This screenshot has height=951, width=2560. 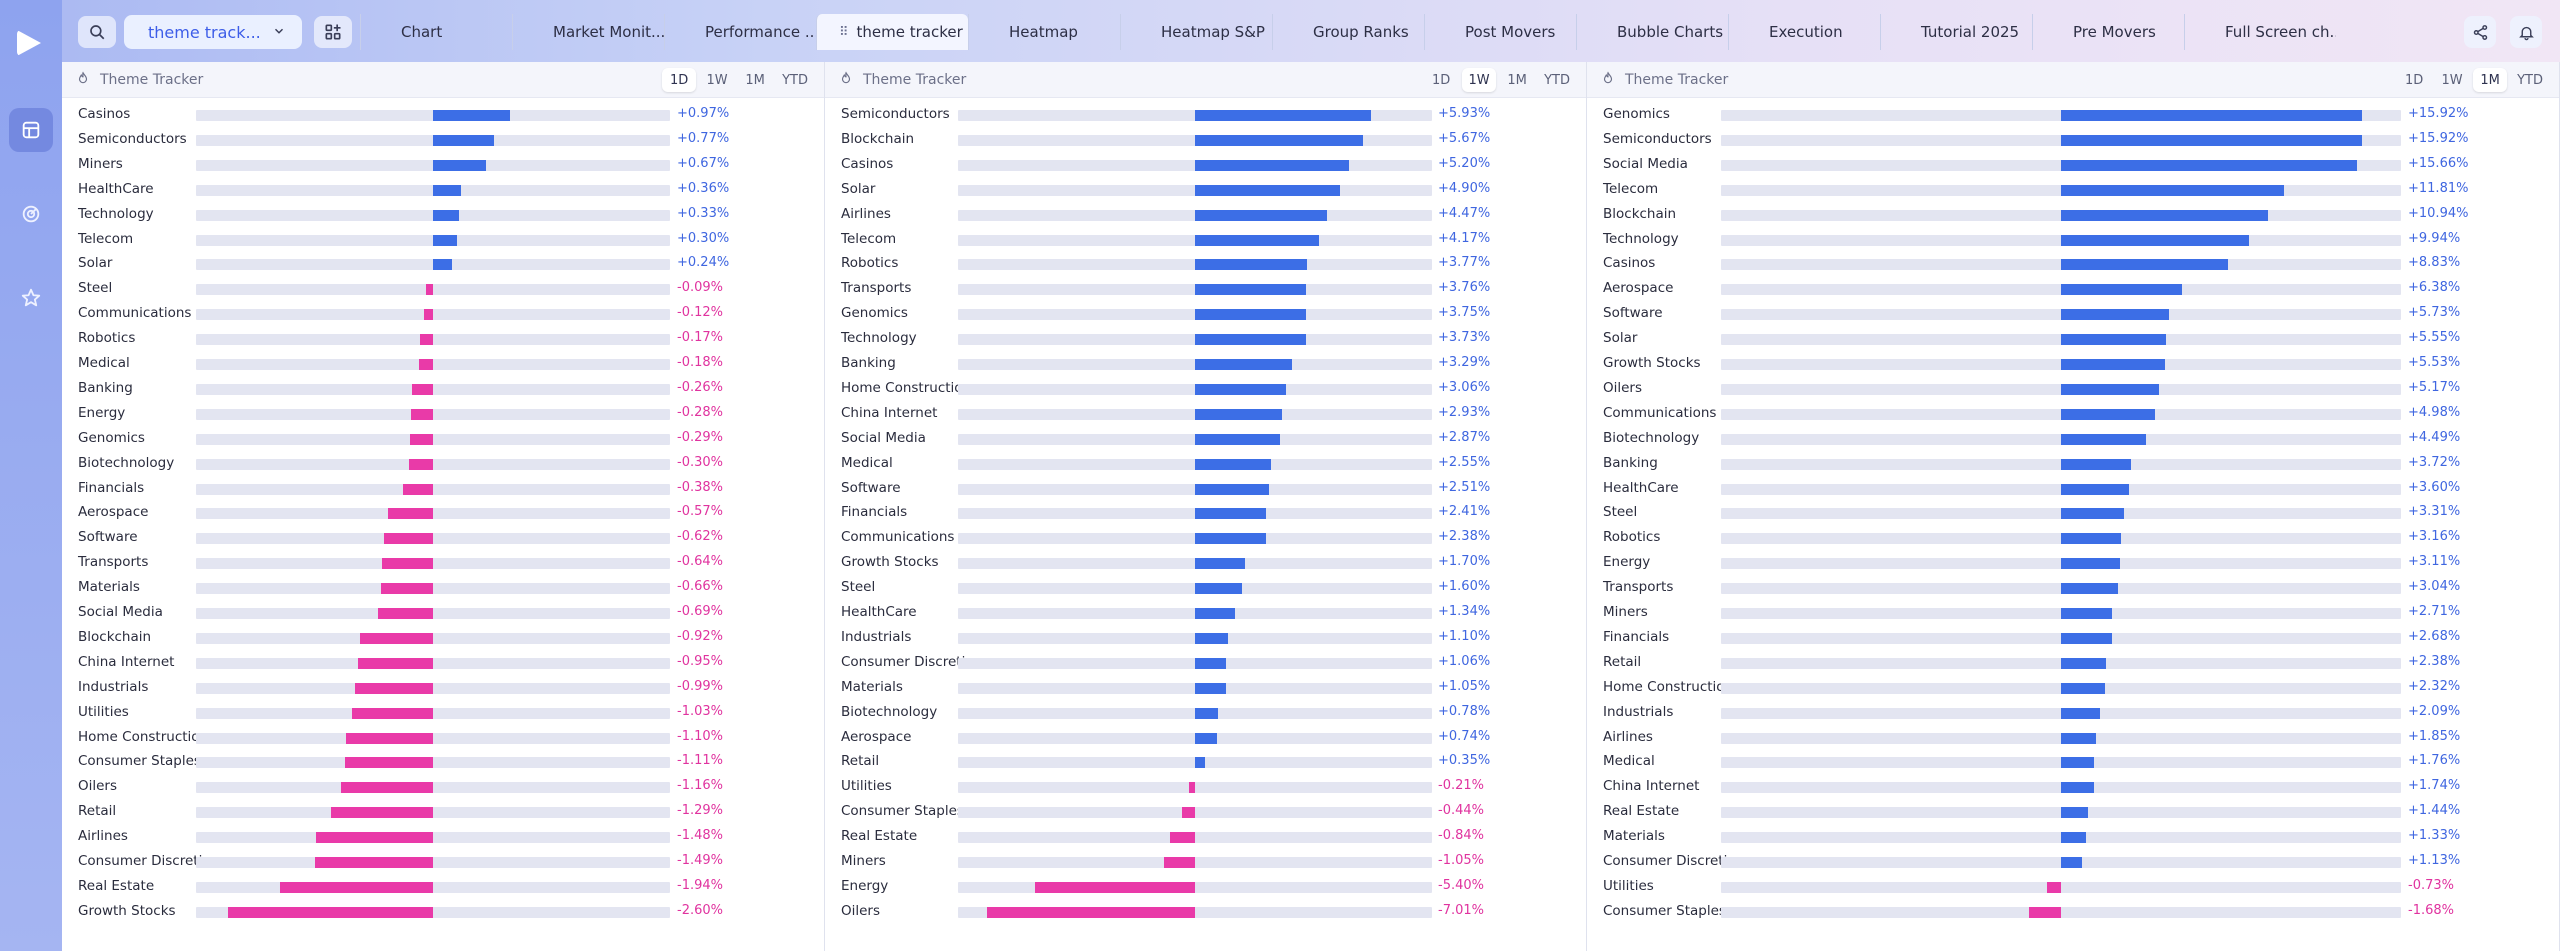 I want to click on theme-row: Steel -0.09%, so click(x=443, y=288).